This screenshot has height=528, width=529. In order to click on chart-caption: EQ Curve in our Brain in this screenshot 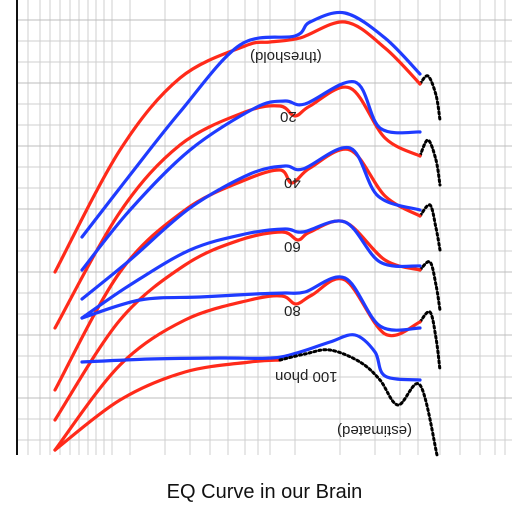, I will do `click(264, 492)`.